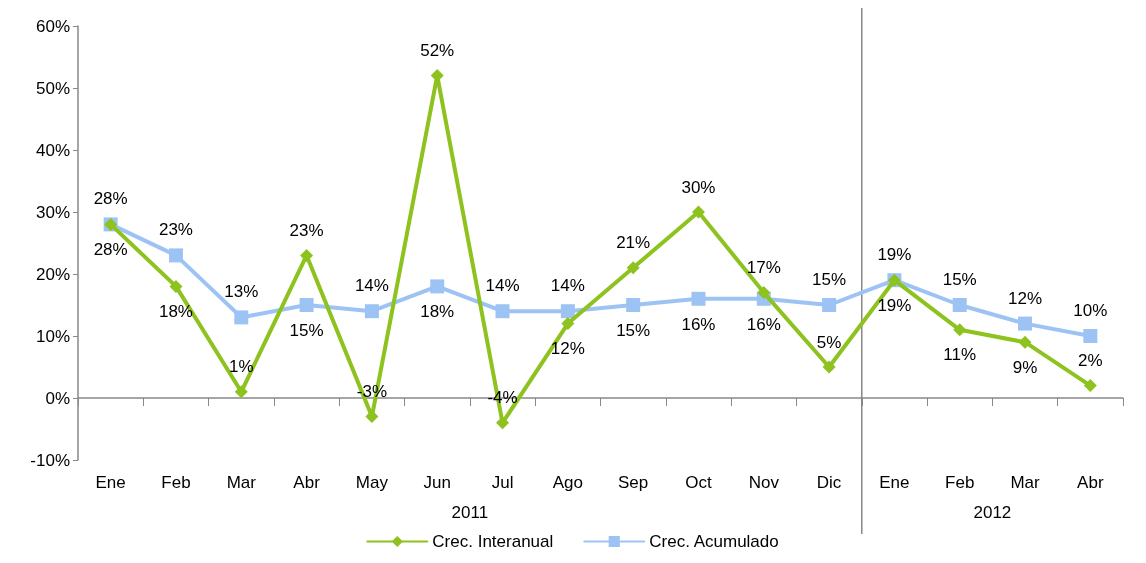  Describe the element at coordinates (241, 367) in the screenshot. I see `data-label: 1%` at that location.